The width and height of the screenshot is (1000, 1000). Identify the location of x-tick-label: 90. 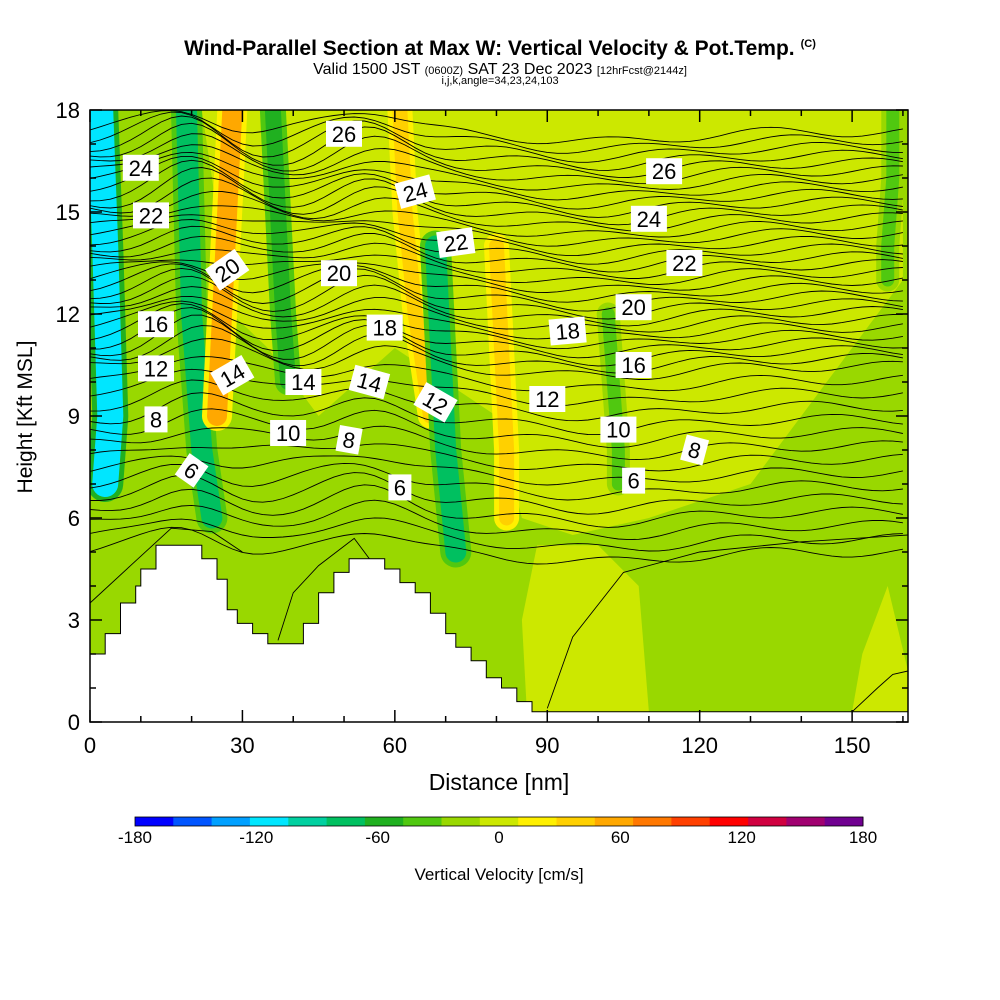
(547, 745).